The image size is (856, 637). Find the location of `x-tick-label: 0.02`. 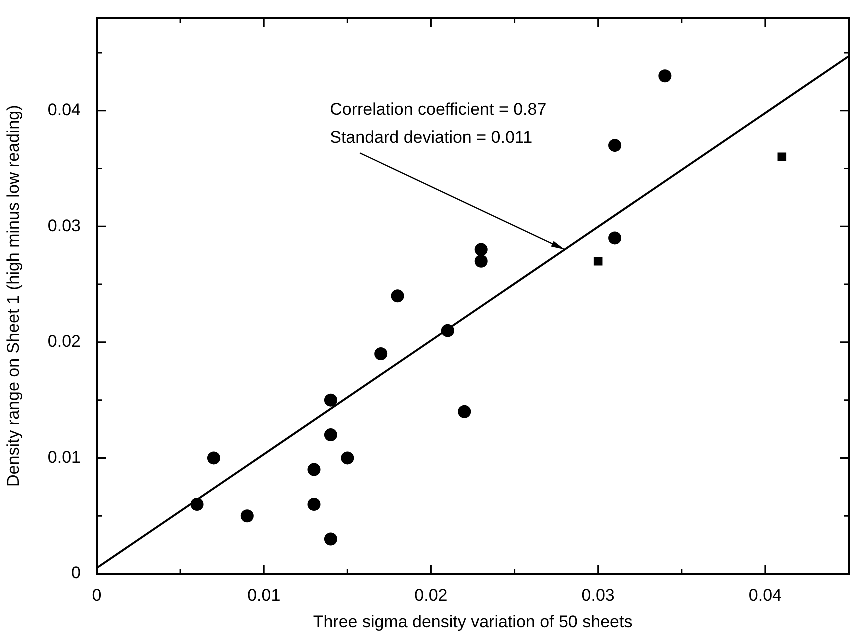

x-tick-label: 0.02 is located at coordinates (431, 595).